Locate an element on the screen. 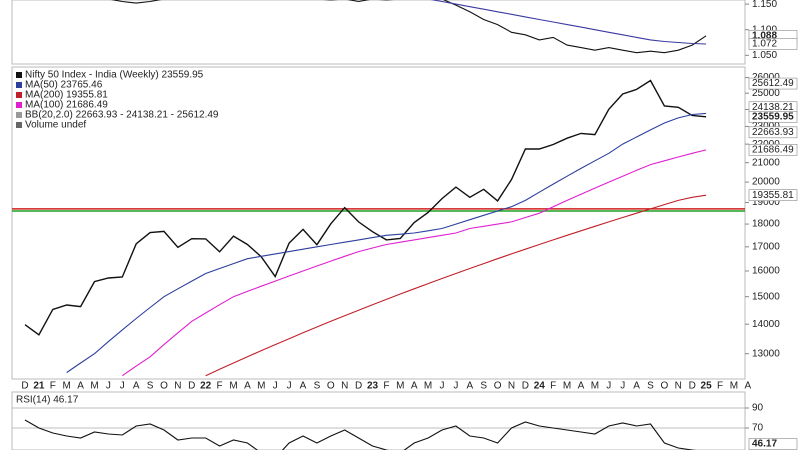  value-tag-label: 23559.95 is located at coordinates (773, 116).